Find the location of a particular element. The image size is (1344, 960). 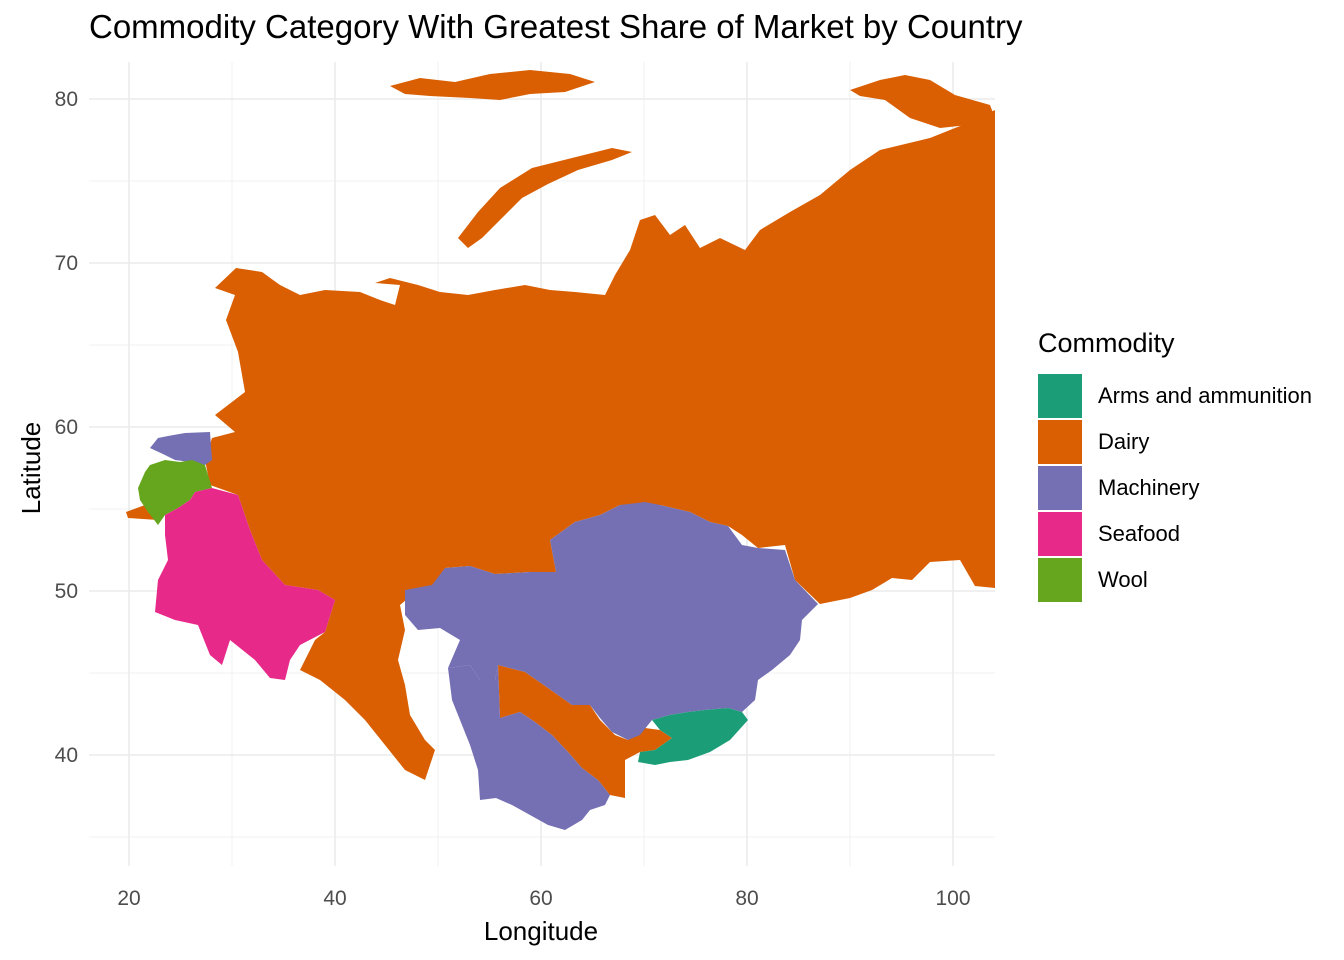

region-machinery-estonia is located at coordinates (181, 448).